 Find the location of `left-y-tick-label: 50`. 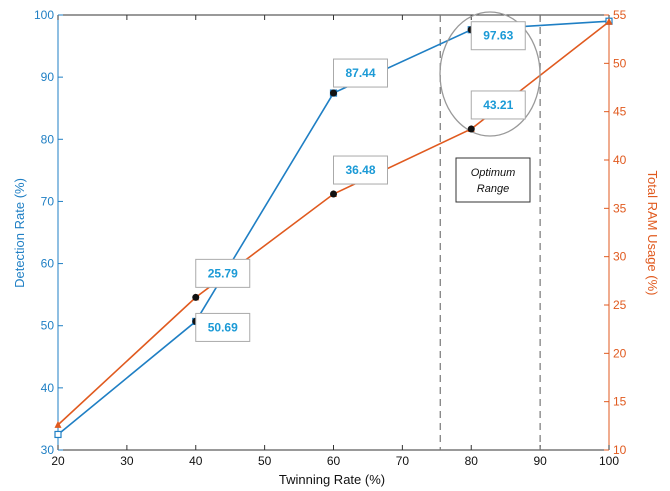

left-y-tick-label: 50 is located at coordinates (48, 326).